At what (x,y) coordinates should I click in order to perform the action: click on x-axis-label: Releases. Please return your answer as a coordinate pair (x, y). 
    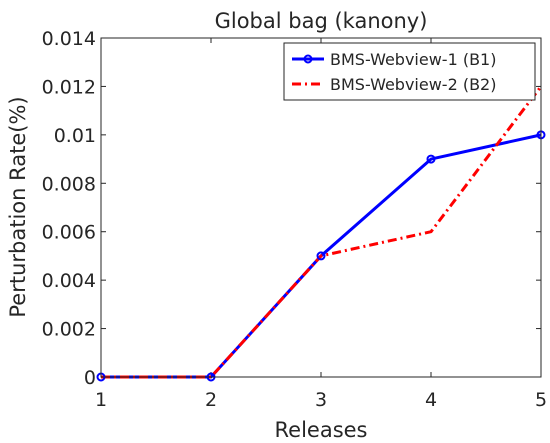
    Looking at the image, I should click on (321, 430).